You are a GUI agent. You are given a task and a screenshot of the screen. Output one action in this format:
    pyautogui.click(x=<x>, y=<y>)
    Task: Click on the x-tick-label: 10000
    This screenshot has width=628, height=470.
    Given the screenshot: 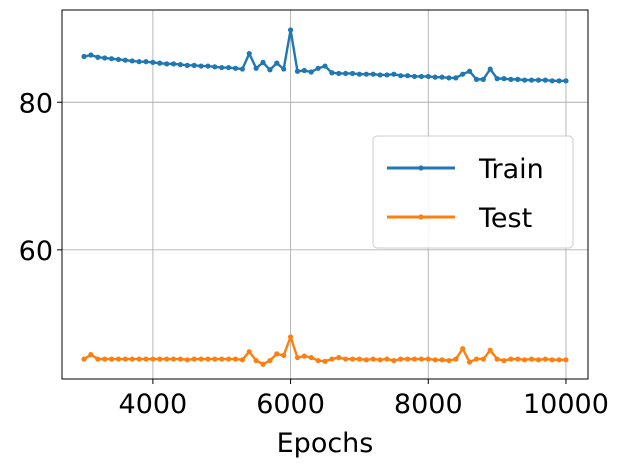 What is the action you would take?
    pyautogui.click(x=566, y=404)
    